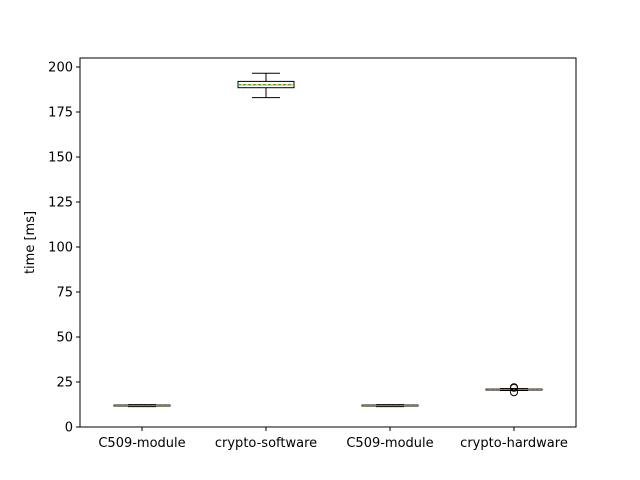  Describe the element at coordinates (60, 203) in the screenshot. I see `y-tick-label: 125` at that location.